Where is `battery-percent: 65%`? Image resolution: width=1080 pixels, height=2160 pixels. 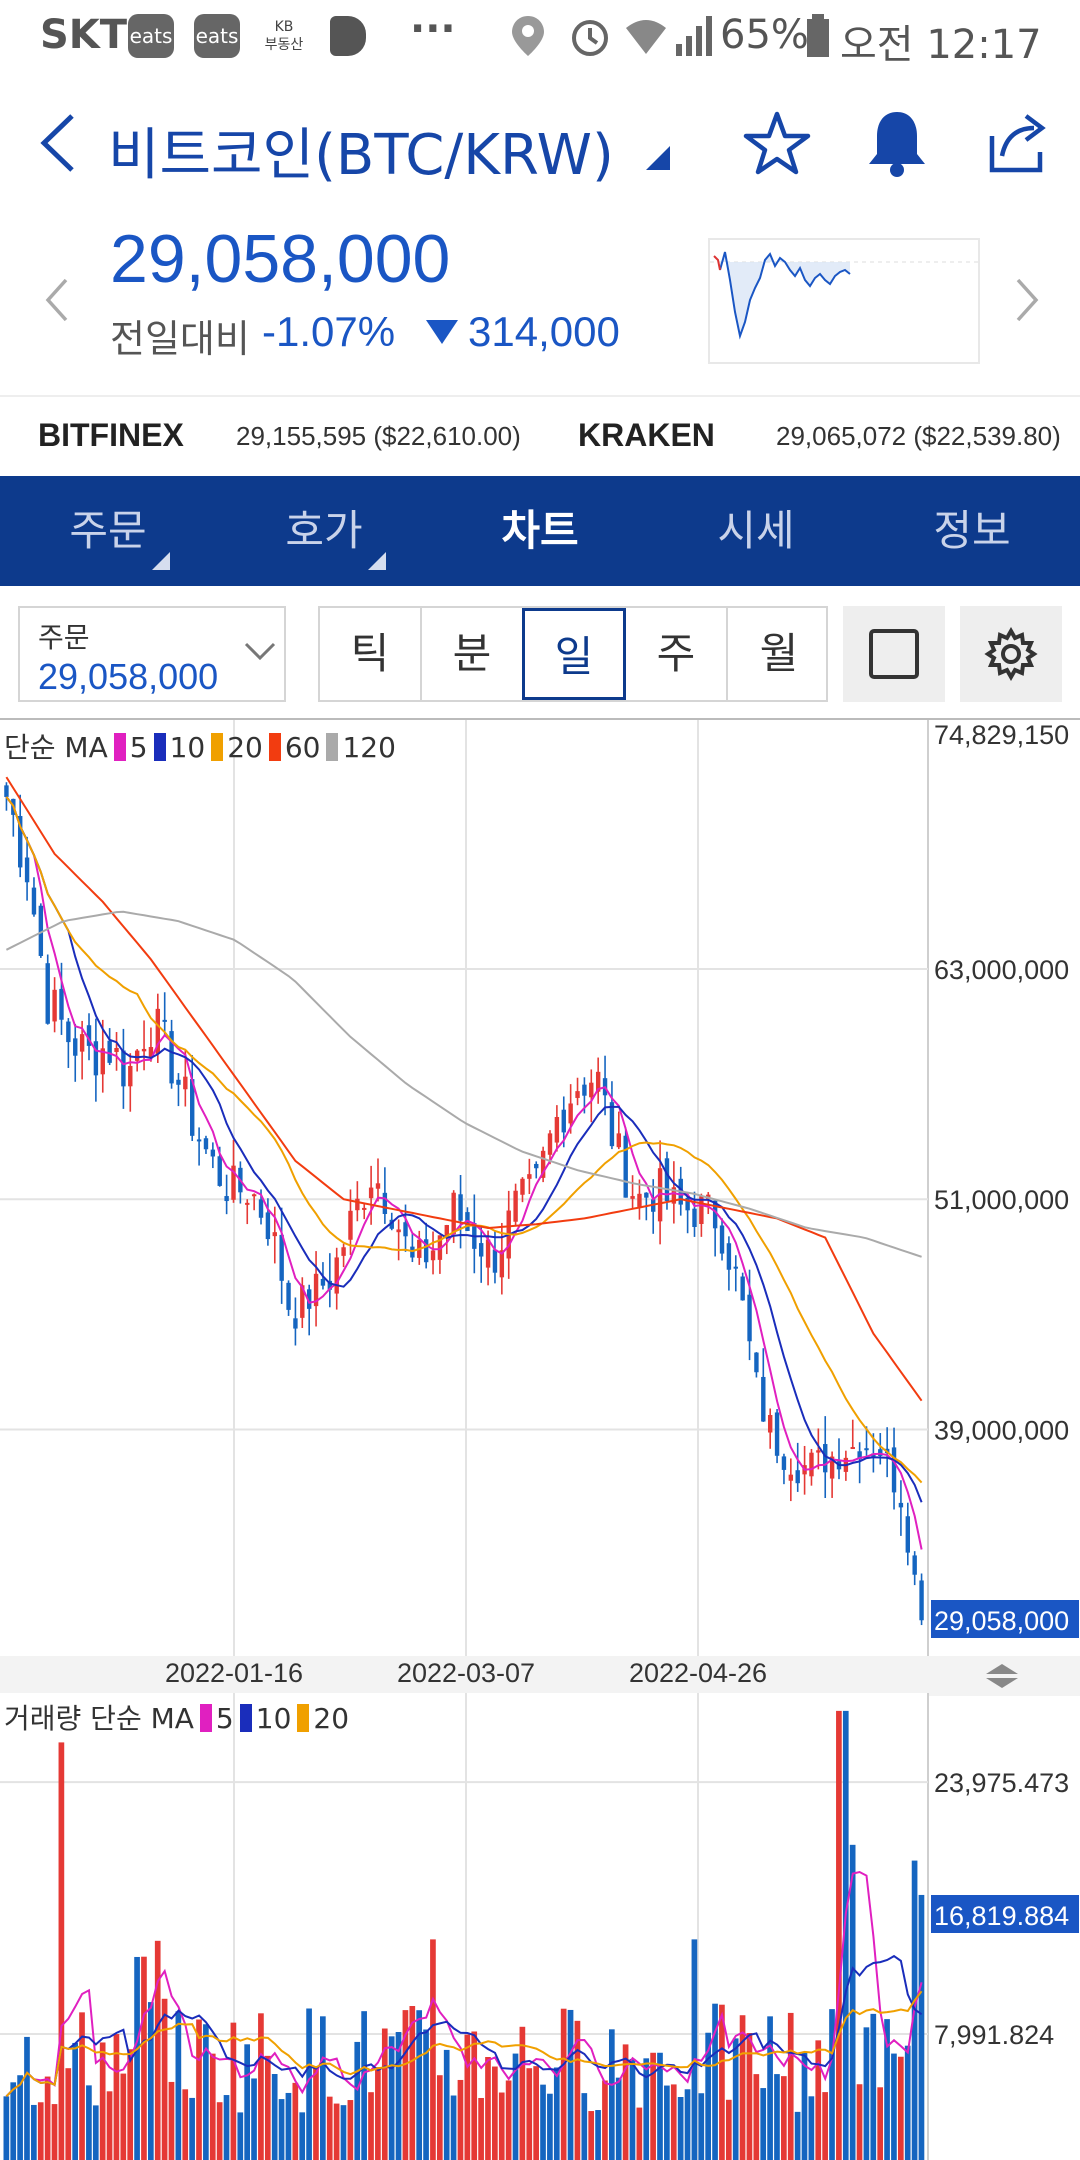
battery-percent: 65% is located at coordinates (764, 35).